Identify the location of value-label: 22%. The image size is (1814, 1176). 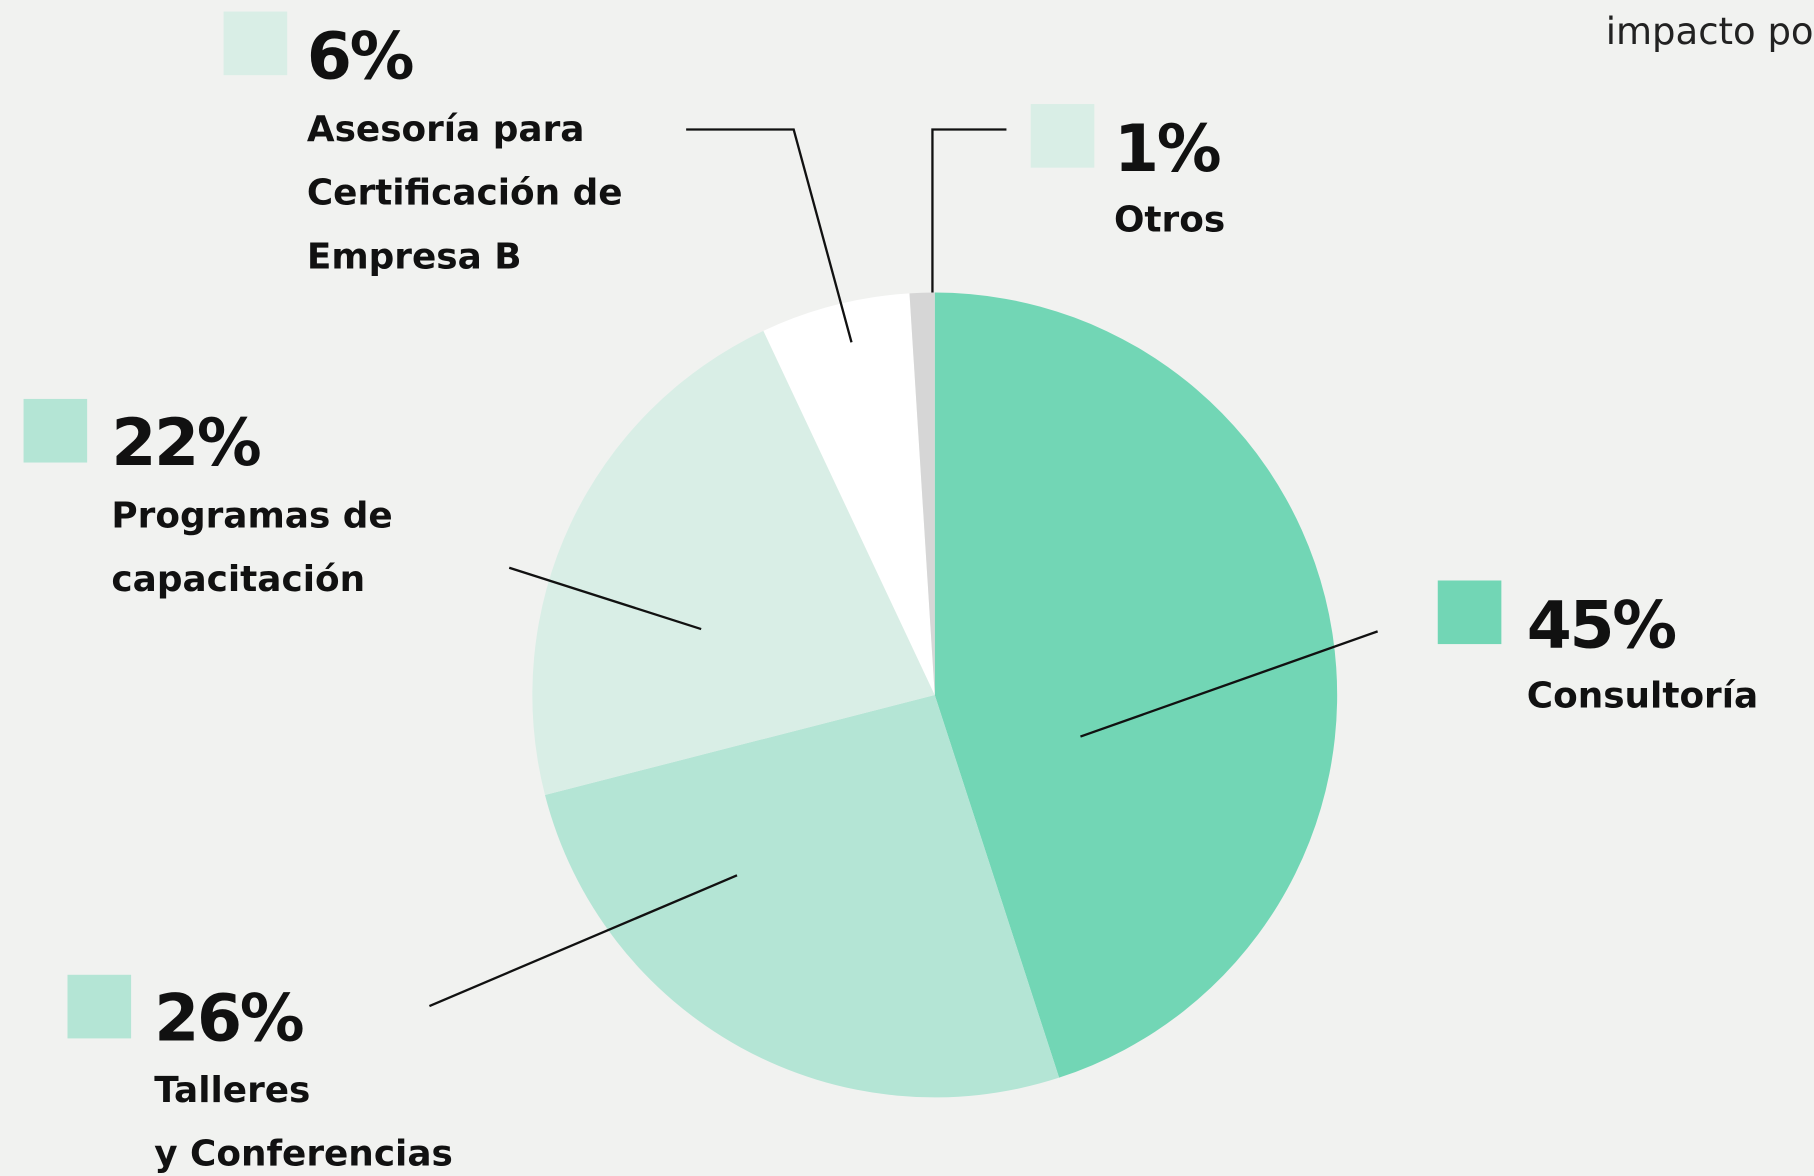
(185, 443).